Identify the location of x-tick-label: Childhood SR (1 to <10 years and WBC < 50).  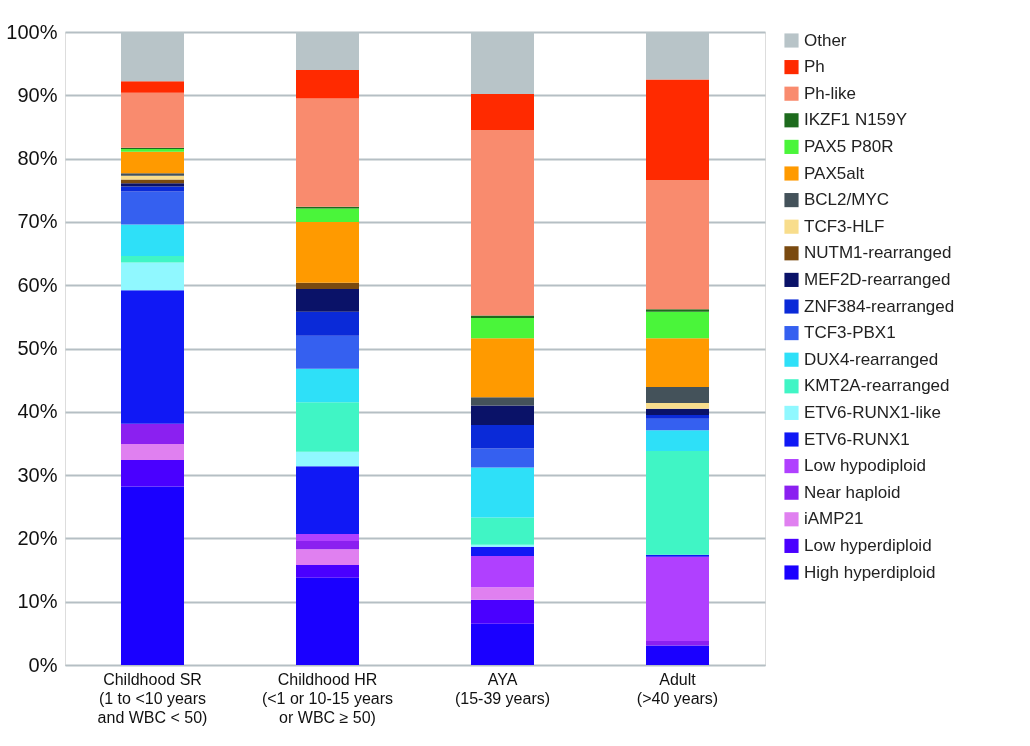
(152, 698).